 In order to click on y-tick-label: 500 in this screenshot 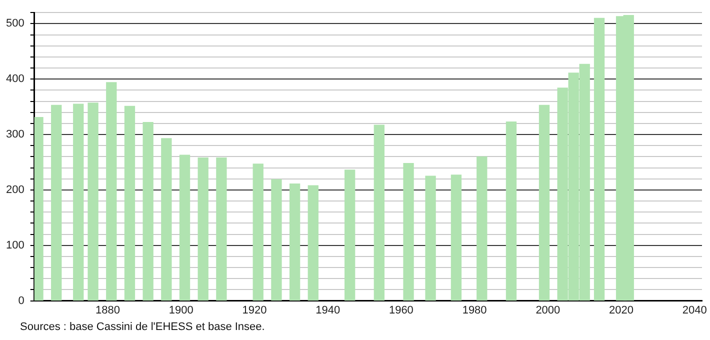, I will do `click(15, 24)`.